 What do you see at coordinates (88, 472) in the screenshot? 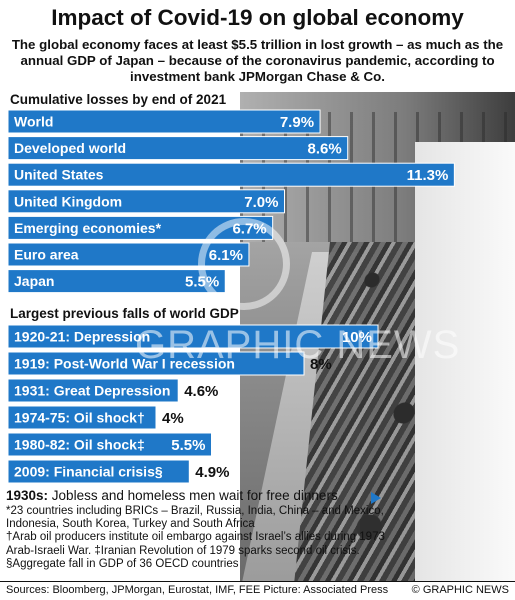
I see `bar-category-label: 2009: Financial crisis§` at bounding box center [88, 472].